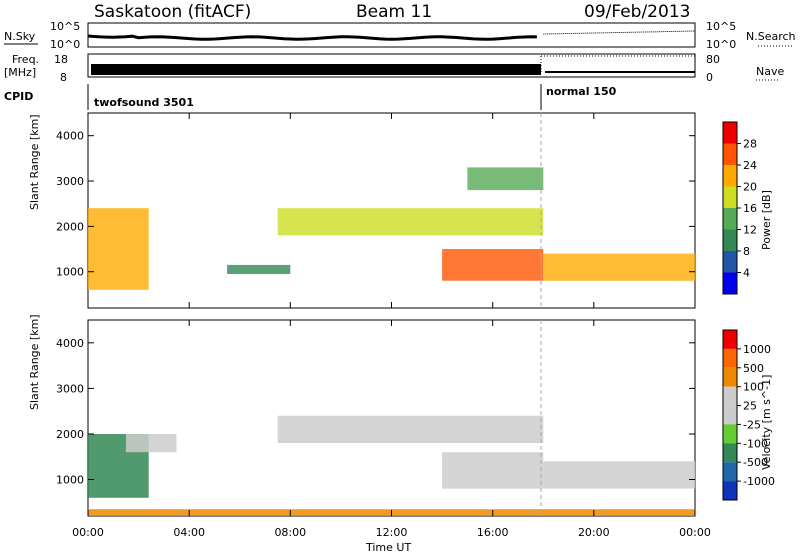 Image resolution: width=800 pixels, height=558 pixels. What do you see at coordinates (61, 59) in the screenshot?
I see `freq-tick-top: 18` at bounding box center [61, 59].